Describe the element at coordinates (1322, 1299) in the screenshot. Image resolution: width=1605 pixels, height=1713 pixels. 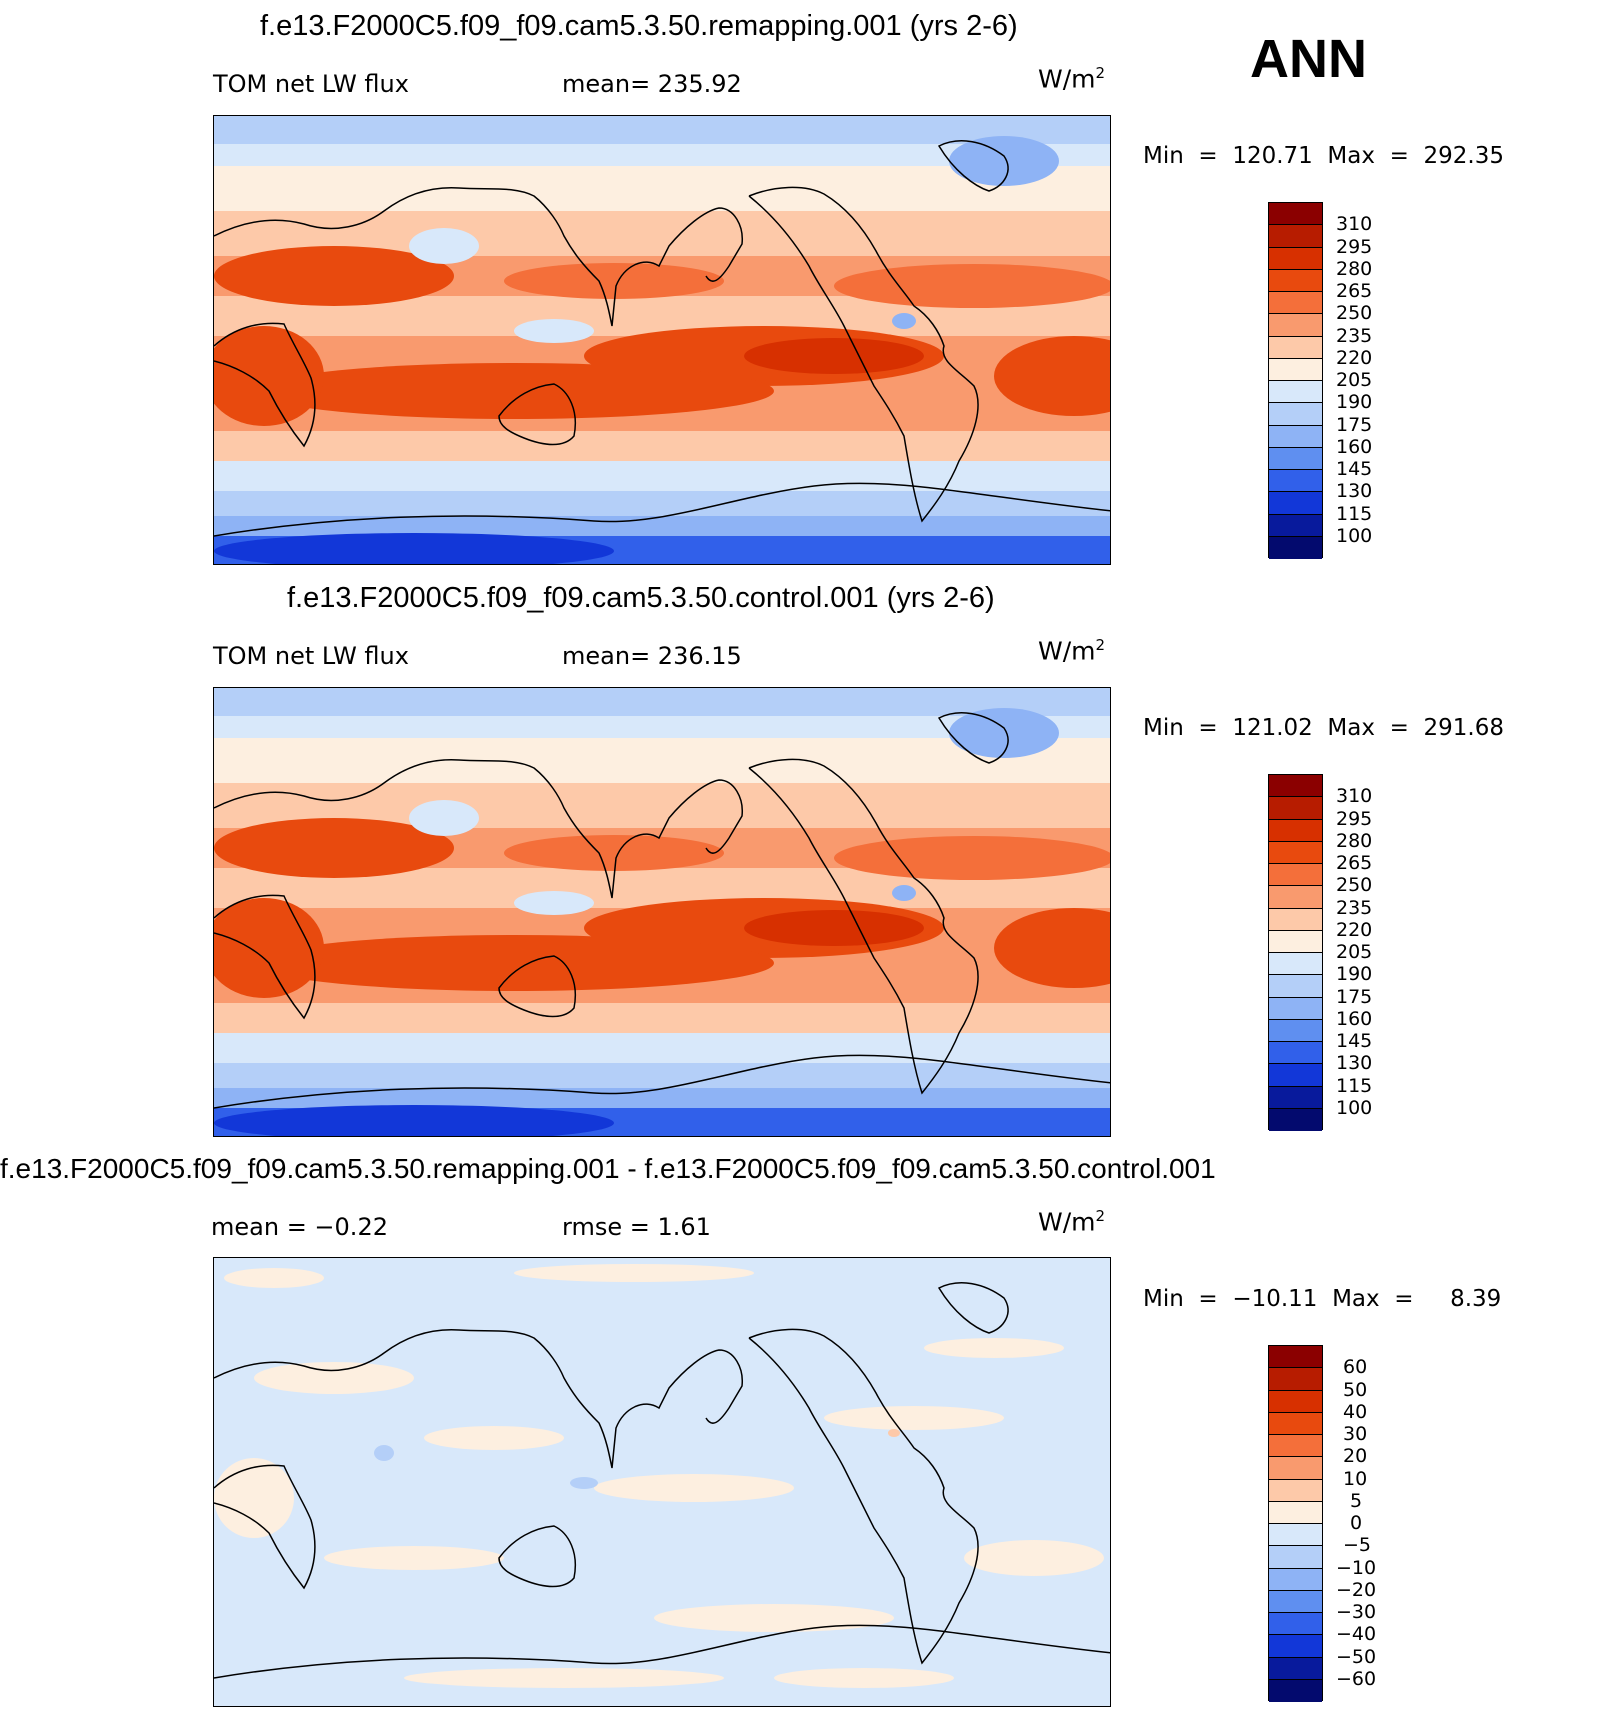
I see `minmax-label: Min = −10.11 Max = 8.39` at that location.